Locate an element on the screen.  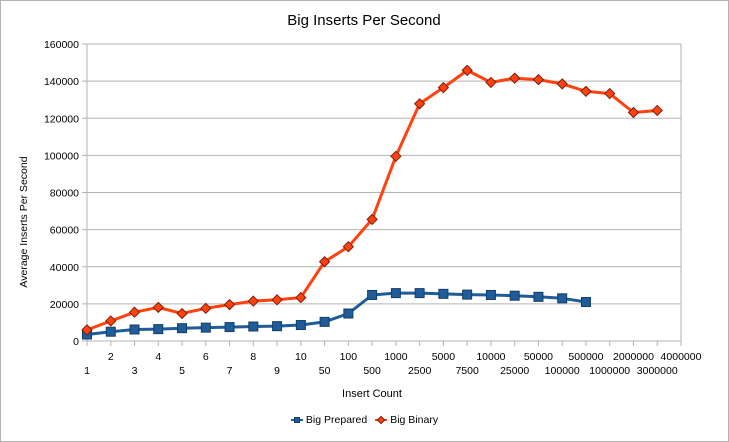
x-tick-label: 2500 is located at coordinates (420, 371).